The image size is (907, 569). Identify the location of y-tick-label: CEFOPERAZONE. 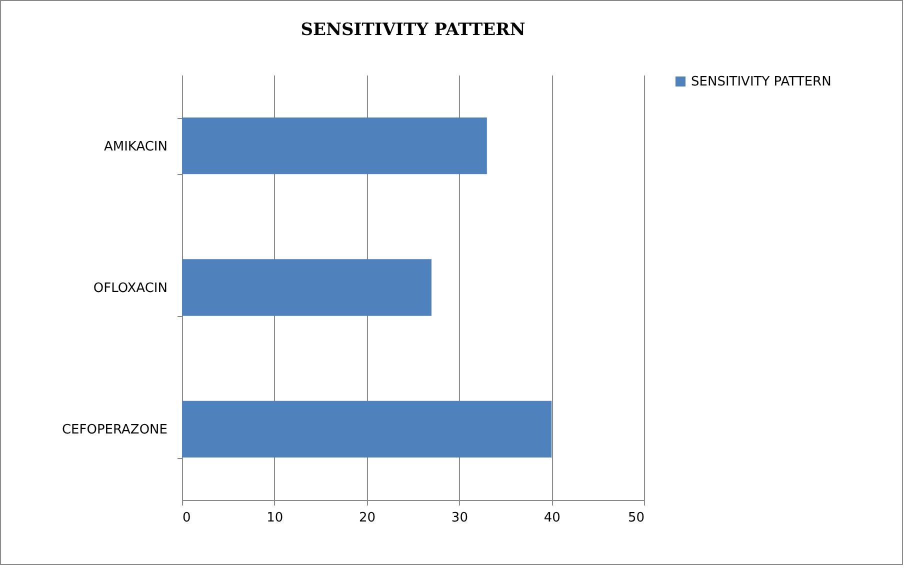
(115, 430).